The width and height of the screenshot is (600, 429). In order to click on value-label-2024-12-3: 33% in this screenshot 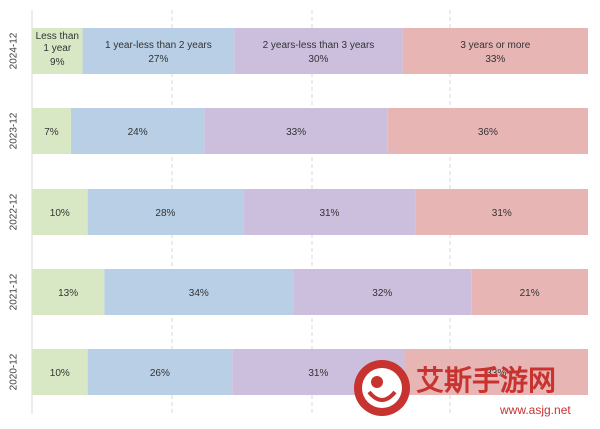, I will do `click(495, 59)`.